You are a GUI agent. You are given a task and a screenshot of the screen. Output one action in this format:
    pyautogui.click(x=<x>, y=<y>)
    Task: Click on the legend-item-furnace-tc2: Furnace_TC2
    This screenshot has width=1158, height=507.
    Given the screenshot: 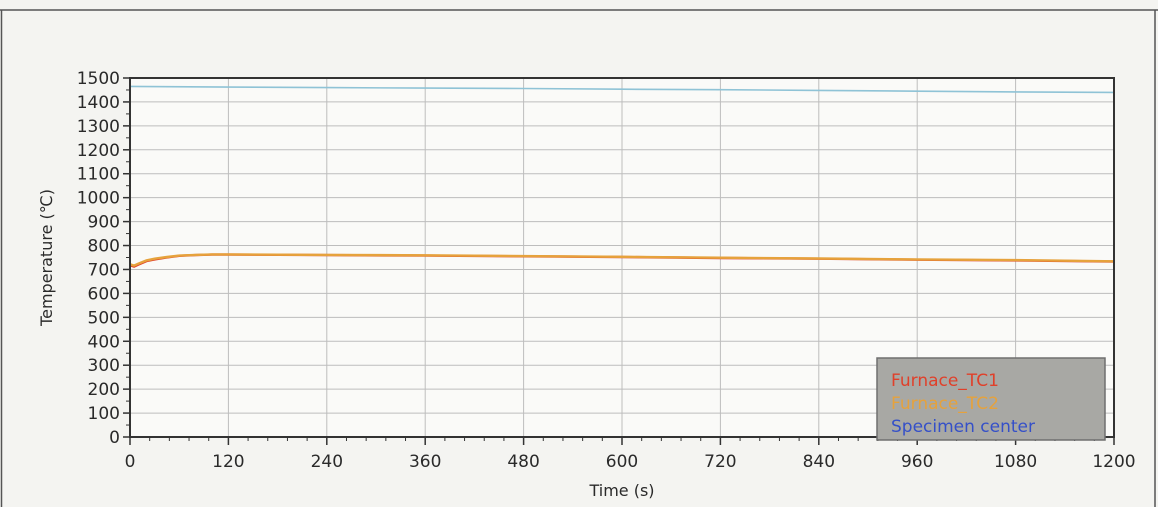 What is the action you would take?
    pyautogui.click(x=945, y=404)
    